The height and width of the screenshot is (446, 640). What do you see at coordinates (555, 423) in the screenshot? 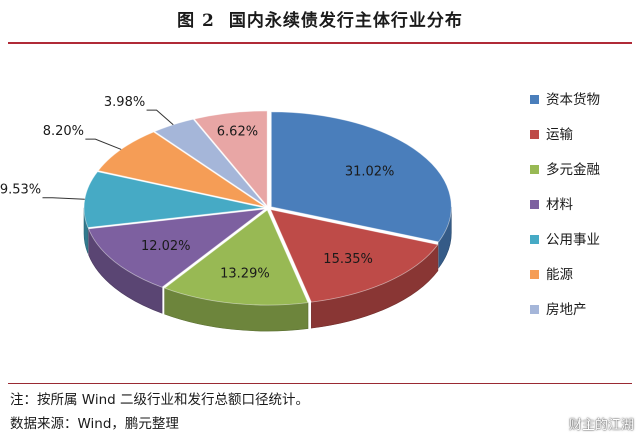
I see `wechat-bubble-icon` at bounding box center [555, 423].